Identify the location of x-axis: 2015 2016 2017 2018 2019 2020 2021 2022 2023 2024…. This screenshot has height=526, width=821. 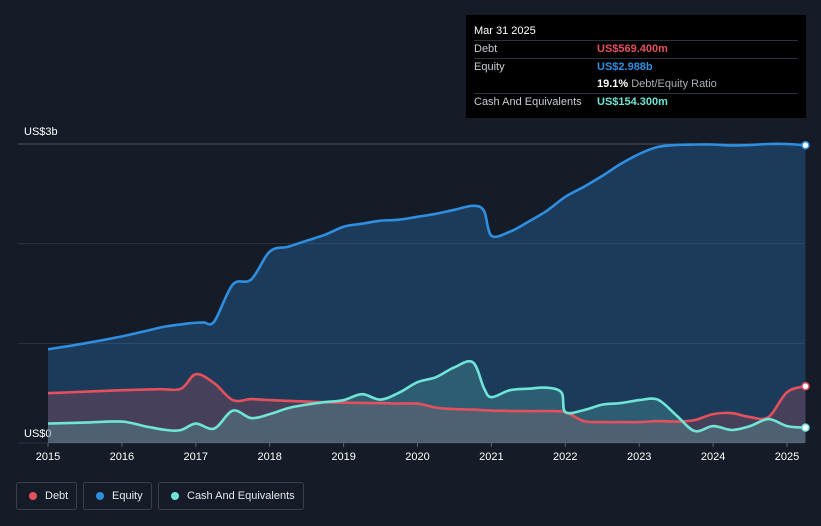
(417, 453).